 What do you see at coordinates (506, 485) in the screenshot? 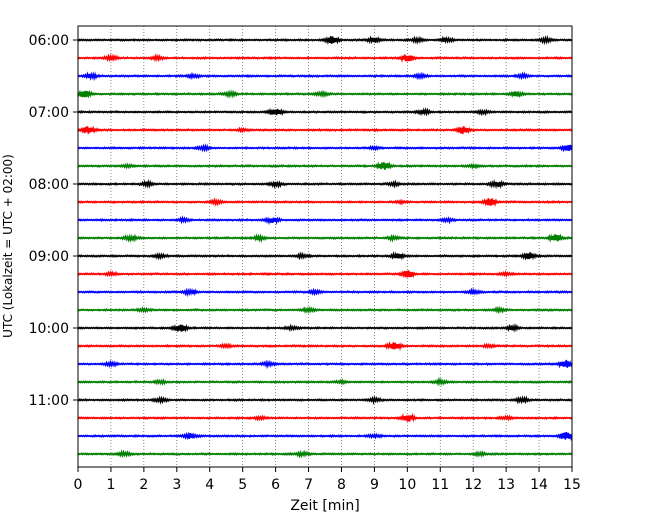
I see `x-tick-label: 13` at bounding box center [506, 485].